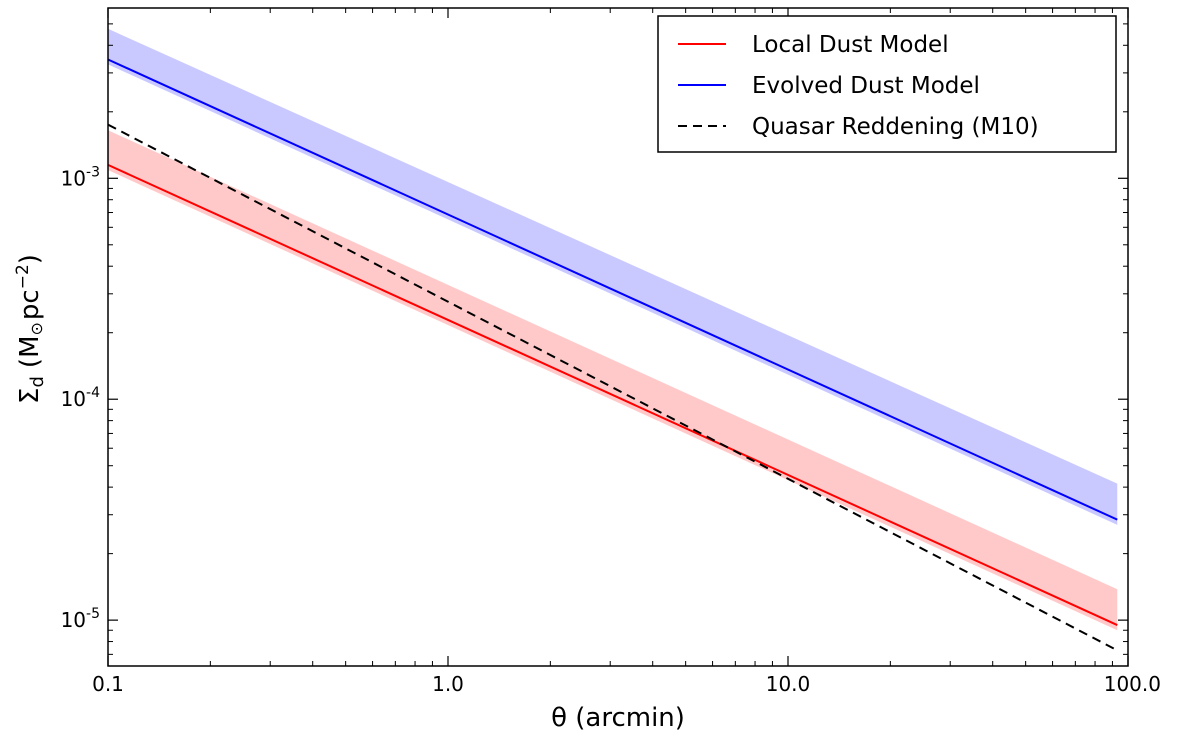 The width and height of the screenshot is (1179, 734). Describe the element at coordinates (30, 396) in the screenshot. I see `y-label-sigma: Σ` at that location.